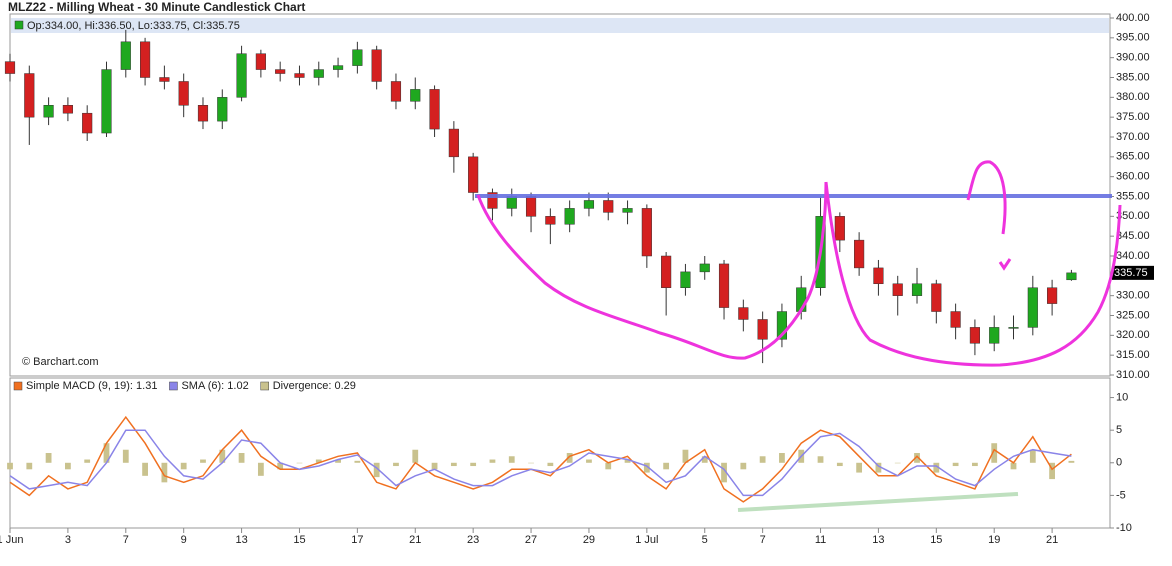 This screenshot has height=566, width=1172. What do you see at coordinates (214, 386) in the screenshot?
I see `legend-label: SMA (6): 1.02` at bounding box center [214, 386].